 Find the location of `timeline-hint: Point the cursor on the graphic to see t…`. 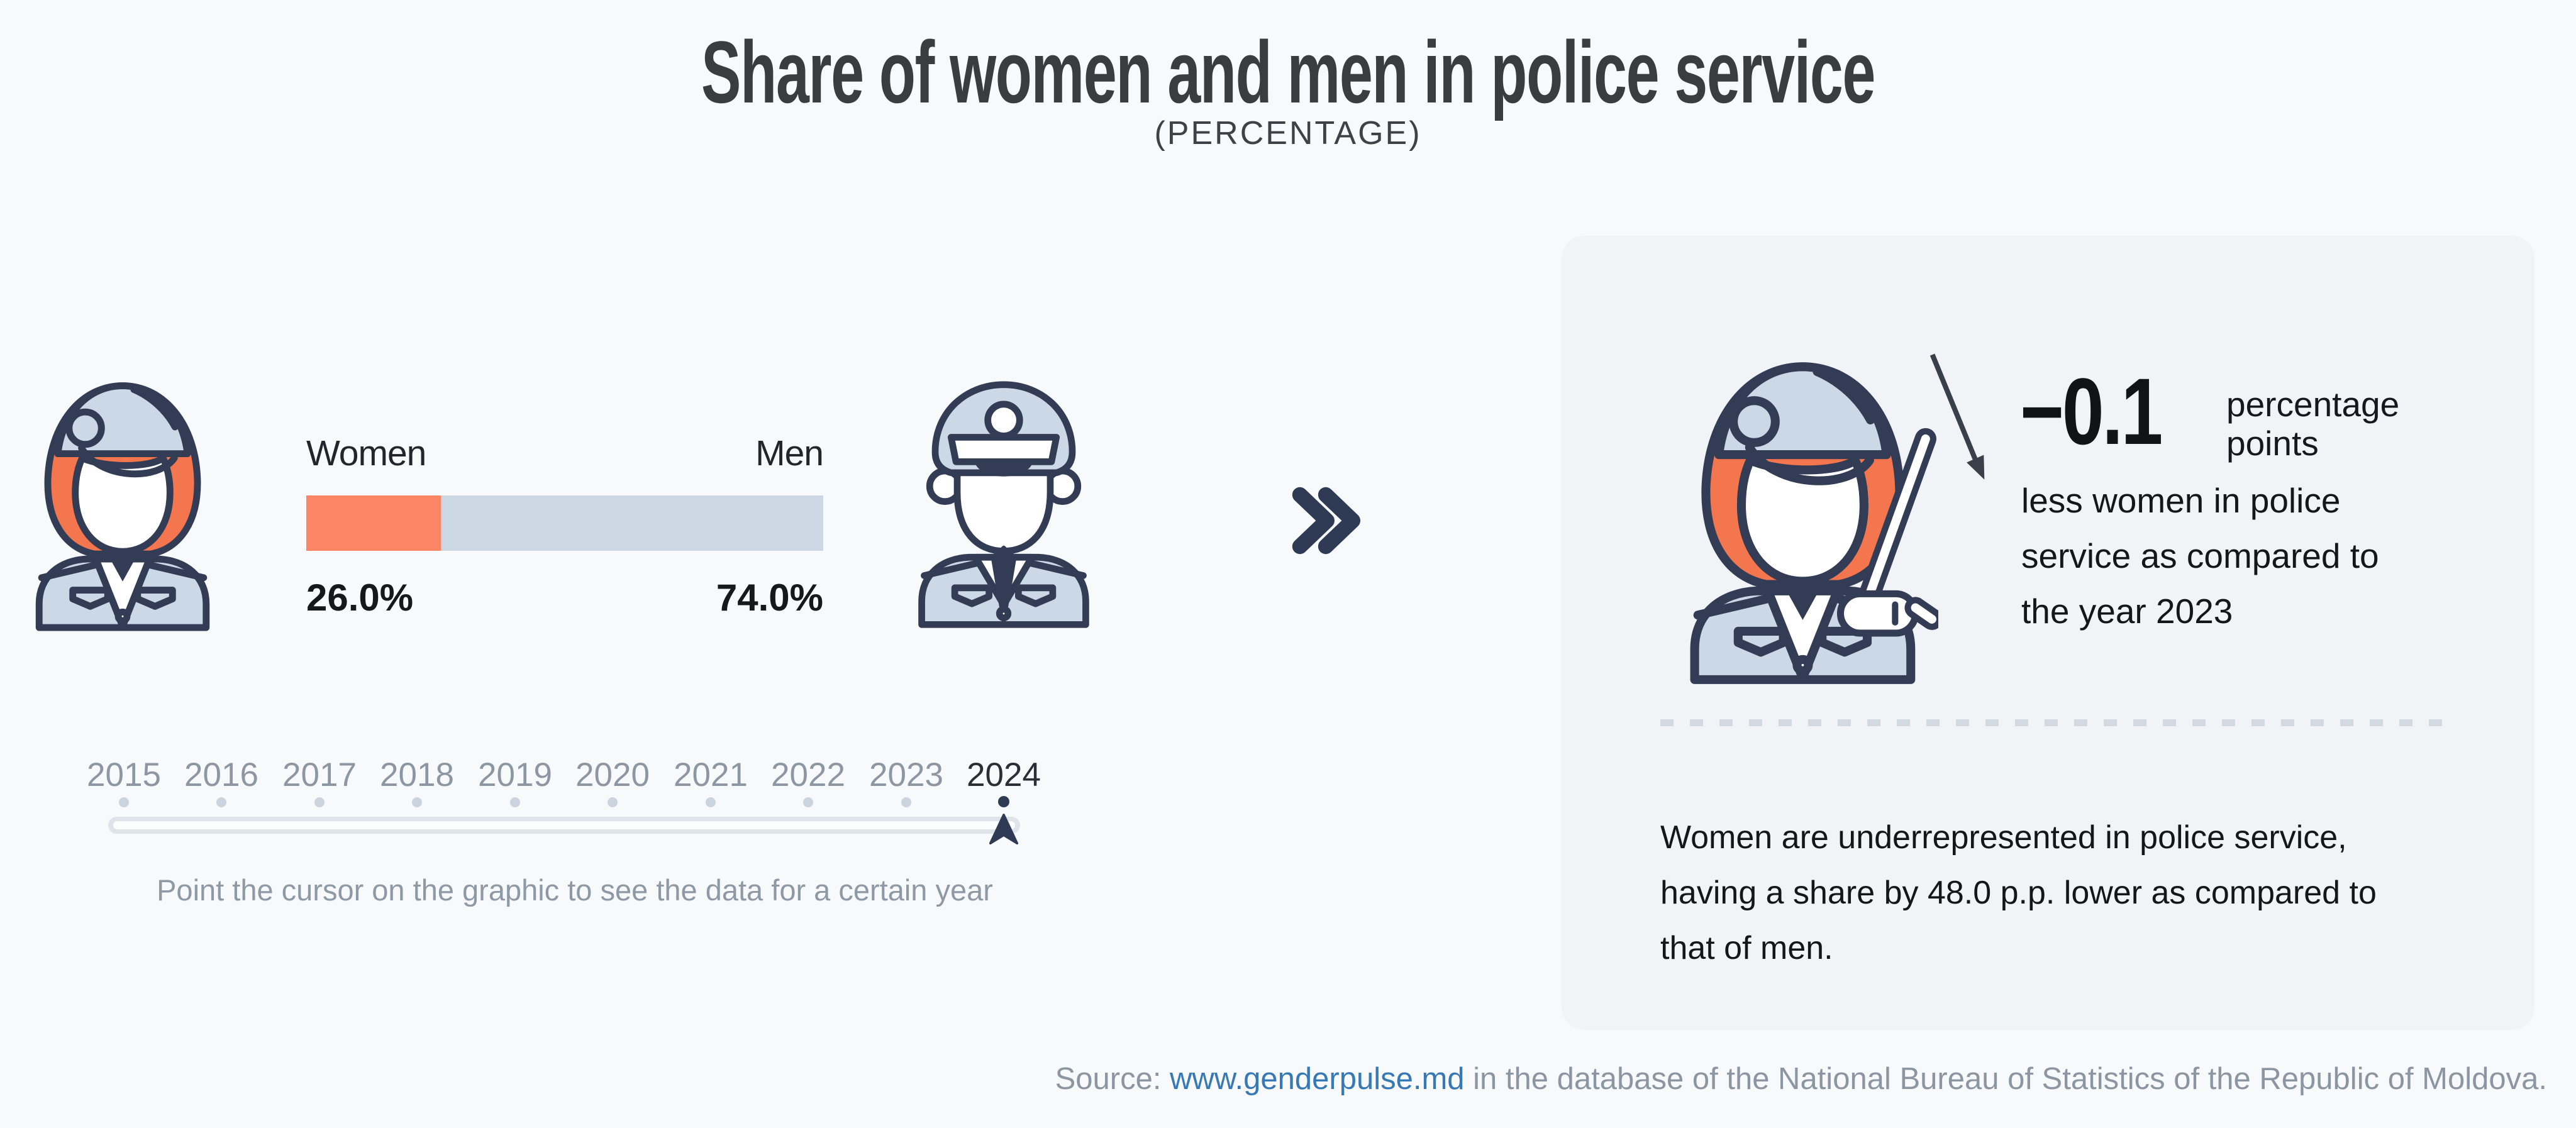

timeline-hint: Point the cursor on the graphic to see t… is located at coordinates (575, 890).